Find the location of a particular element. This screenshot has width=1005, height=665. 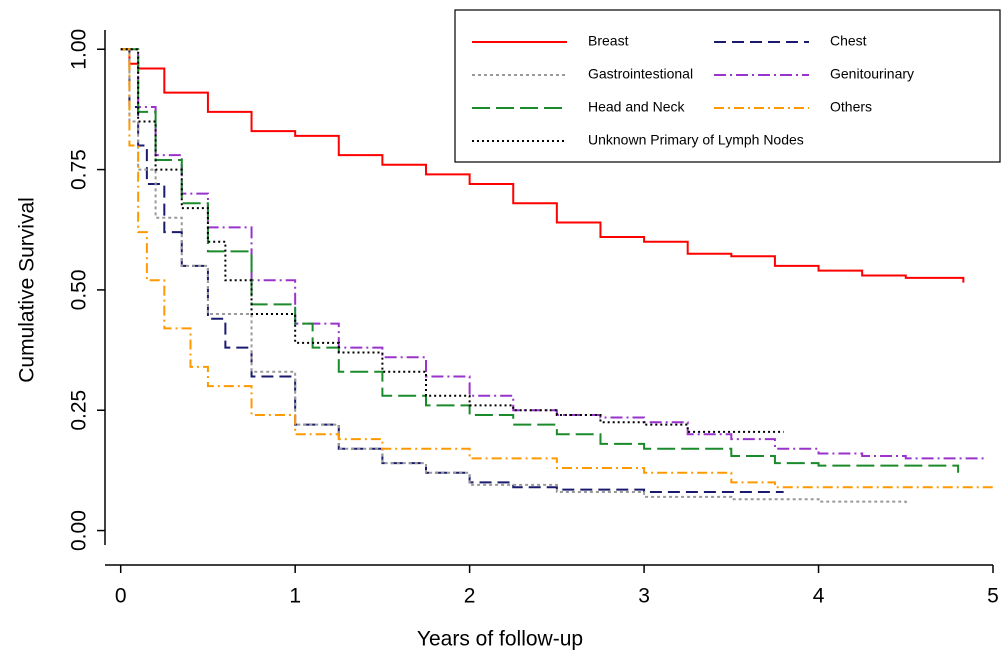

y-tick-label: 0.00 is located at coordinates (79, 530).